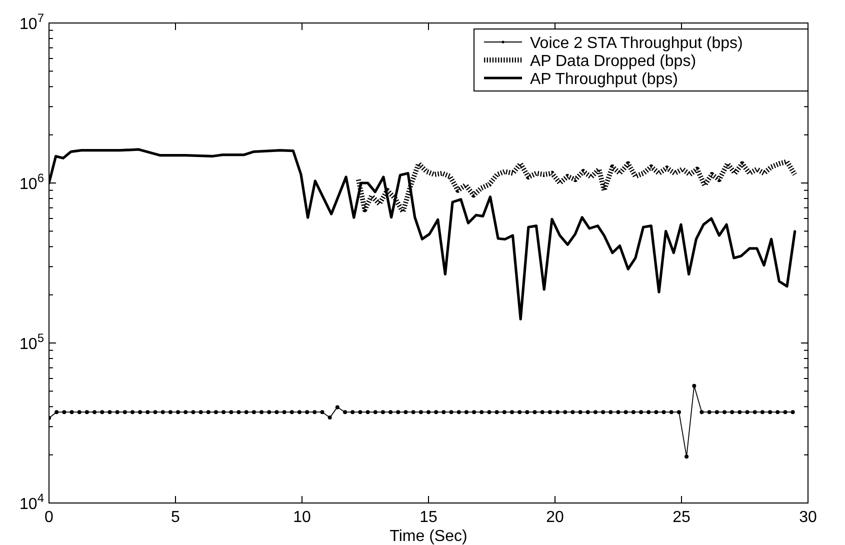 The width and height of the screenshot is (845, 545). I want to click on x-tick-label: 25, so click(681, 517).